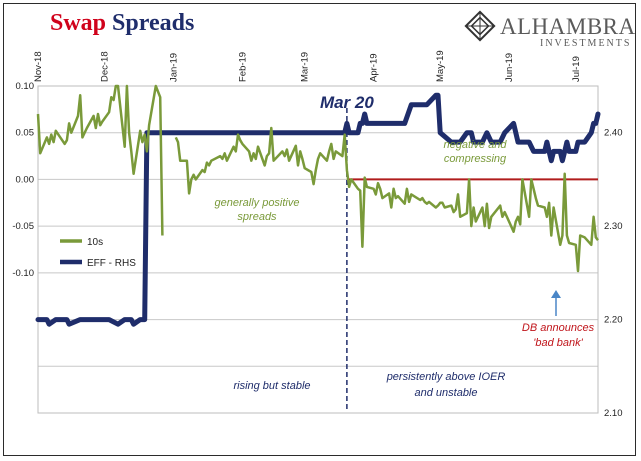  Describe the element at coordinates (38, 66) in the screenshot. I see `x-tick-label: Nov-18` at that location.